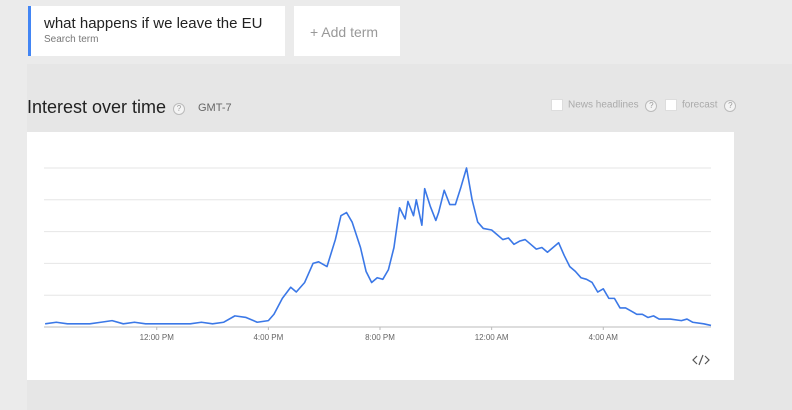 Image resolution: width=792 pixels, height=410 pixels. Describe the element at coordinates (97, 107) in the screenshot. I see `section-title: Interest over time` at that location.